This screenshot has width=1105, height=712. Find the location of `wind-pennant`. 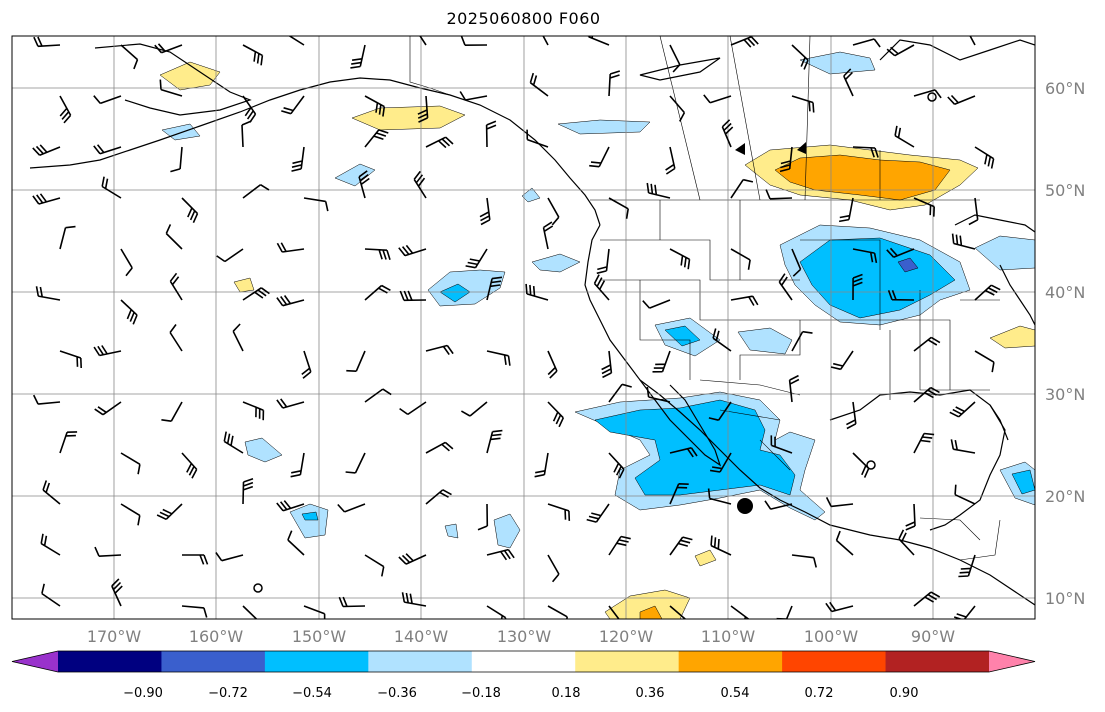

wind-pennant is located at coordinates (801, 148).